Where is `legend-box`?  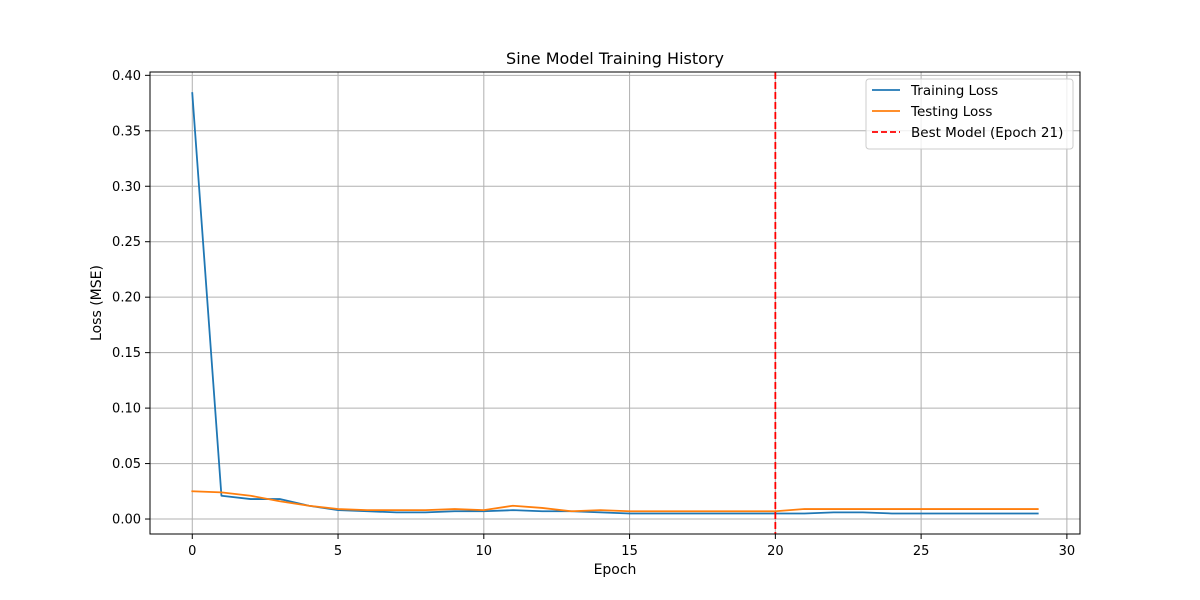 legend-box is located at coordinates (969, 114).